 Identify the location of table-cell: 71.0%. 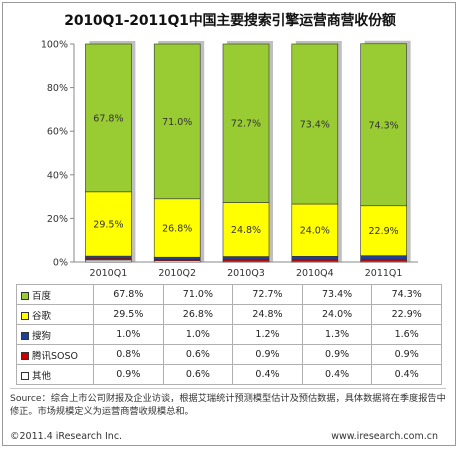
(198, 294).